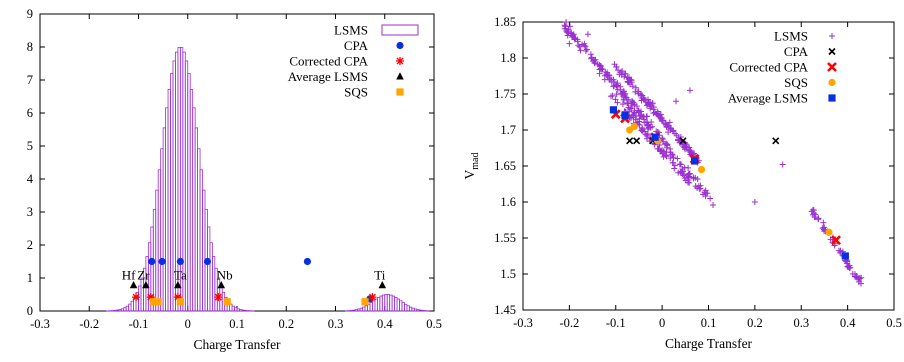  What do you see at coordinates (508, 58) in the screenshot?
I see `y-tick-label: 1.8` at bounding box center [508, 58].